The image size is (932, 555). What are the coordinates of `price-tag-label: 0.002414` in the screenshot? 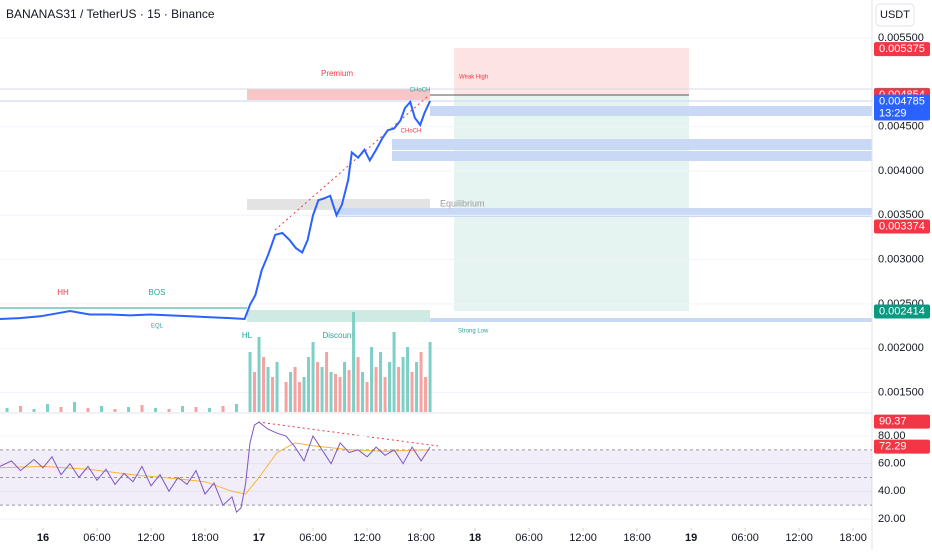 It's located at (902, 311).